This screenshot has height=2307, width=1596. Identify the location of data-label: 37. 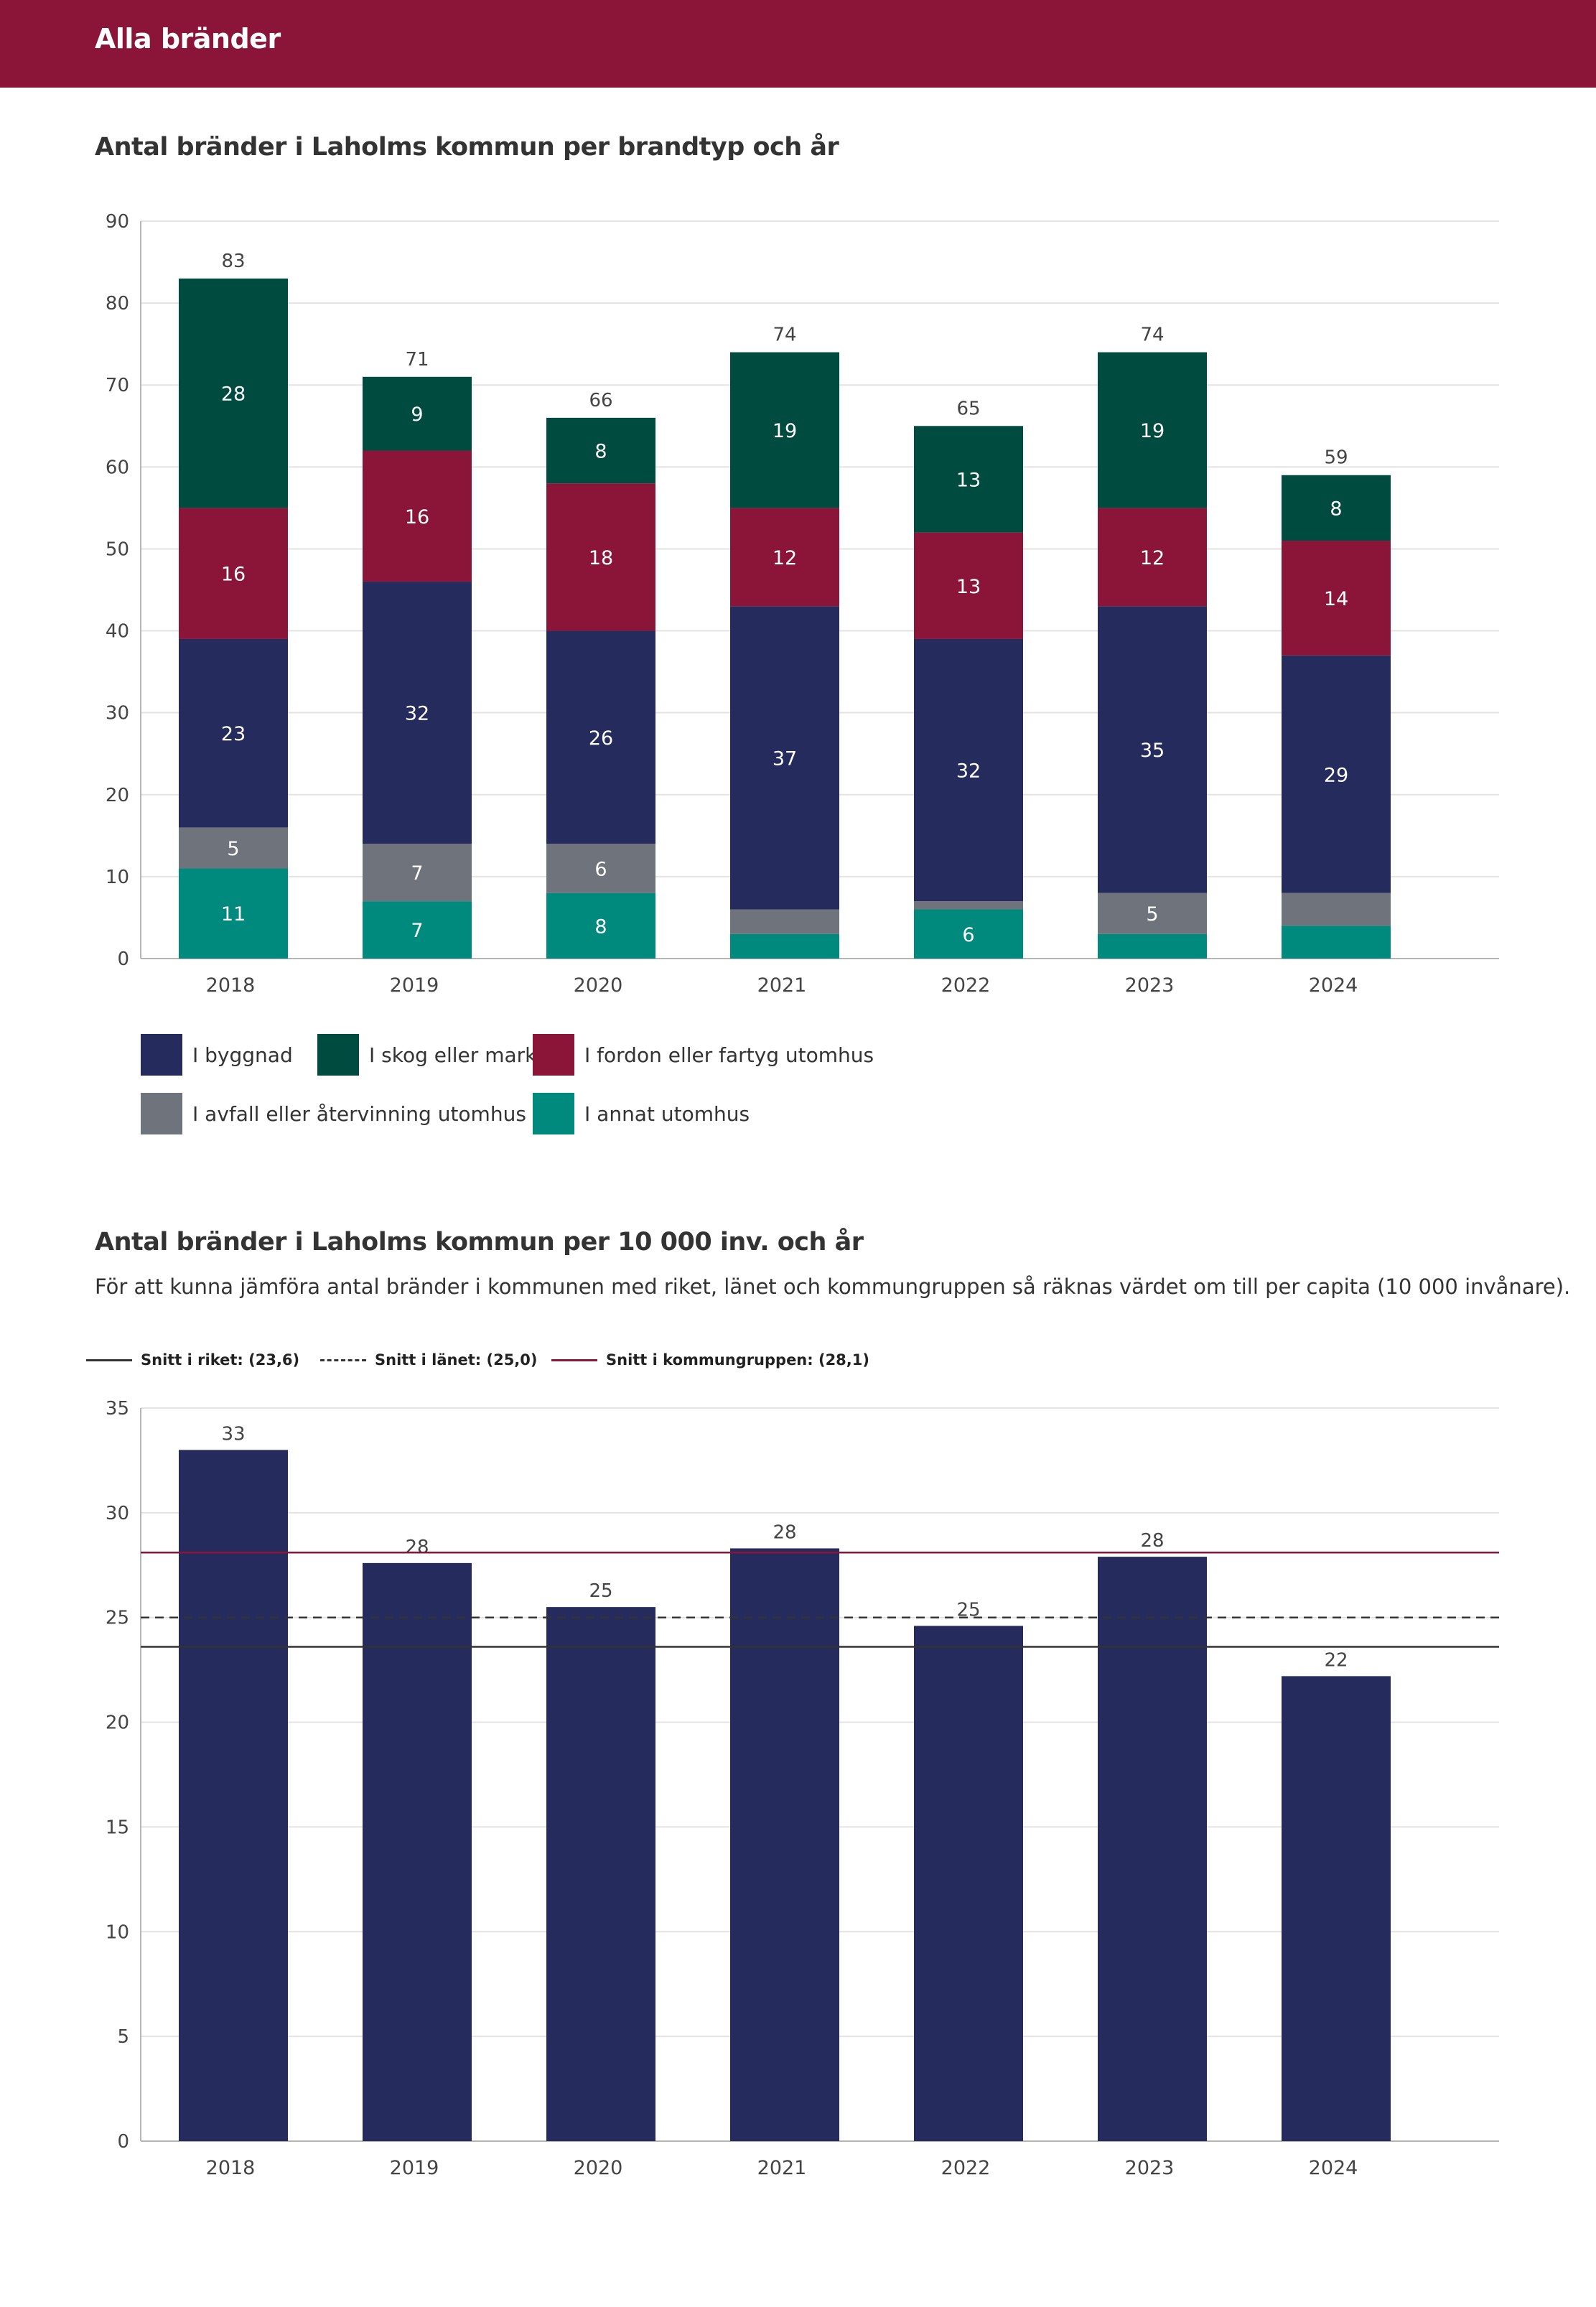
(785, 758).